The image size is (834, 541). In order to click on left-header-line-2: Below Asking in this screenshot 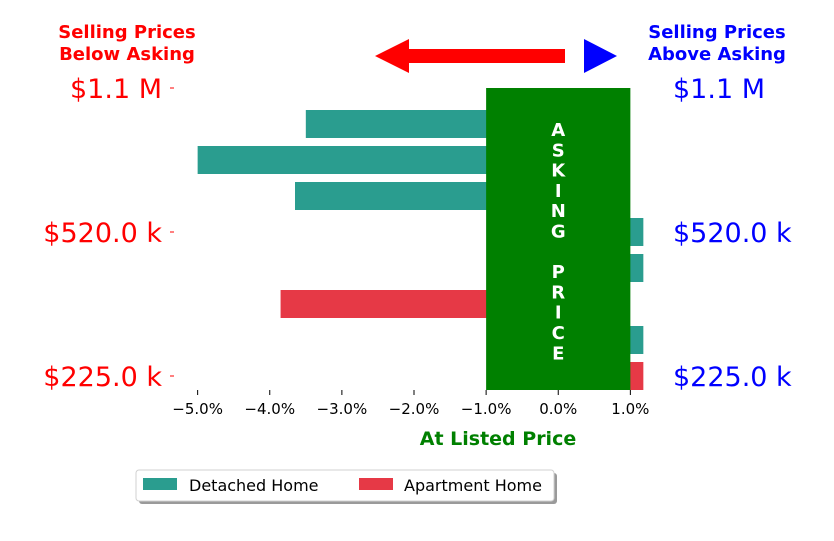, I will do `click(127, 54)`.